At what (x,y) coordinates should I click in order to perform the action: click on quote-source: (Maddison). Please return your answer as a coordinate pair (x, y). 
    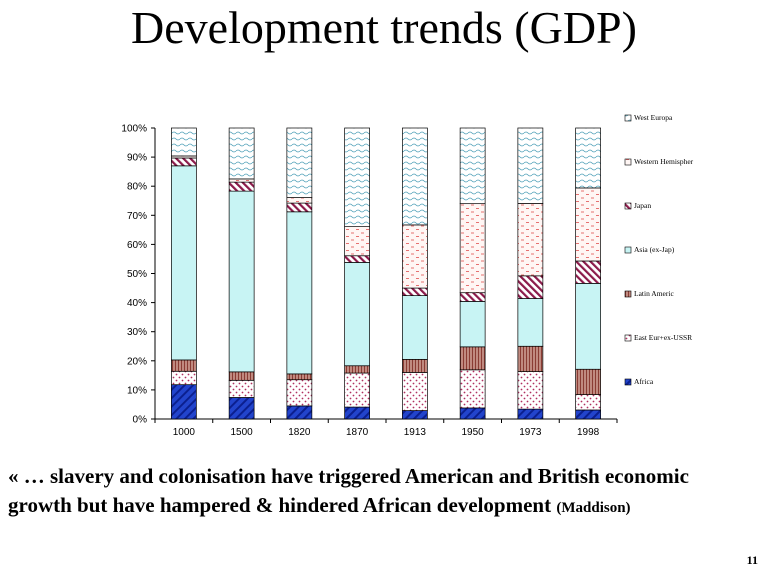
    Looking at the image, I should click on (593, 508).